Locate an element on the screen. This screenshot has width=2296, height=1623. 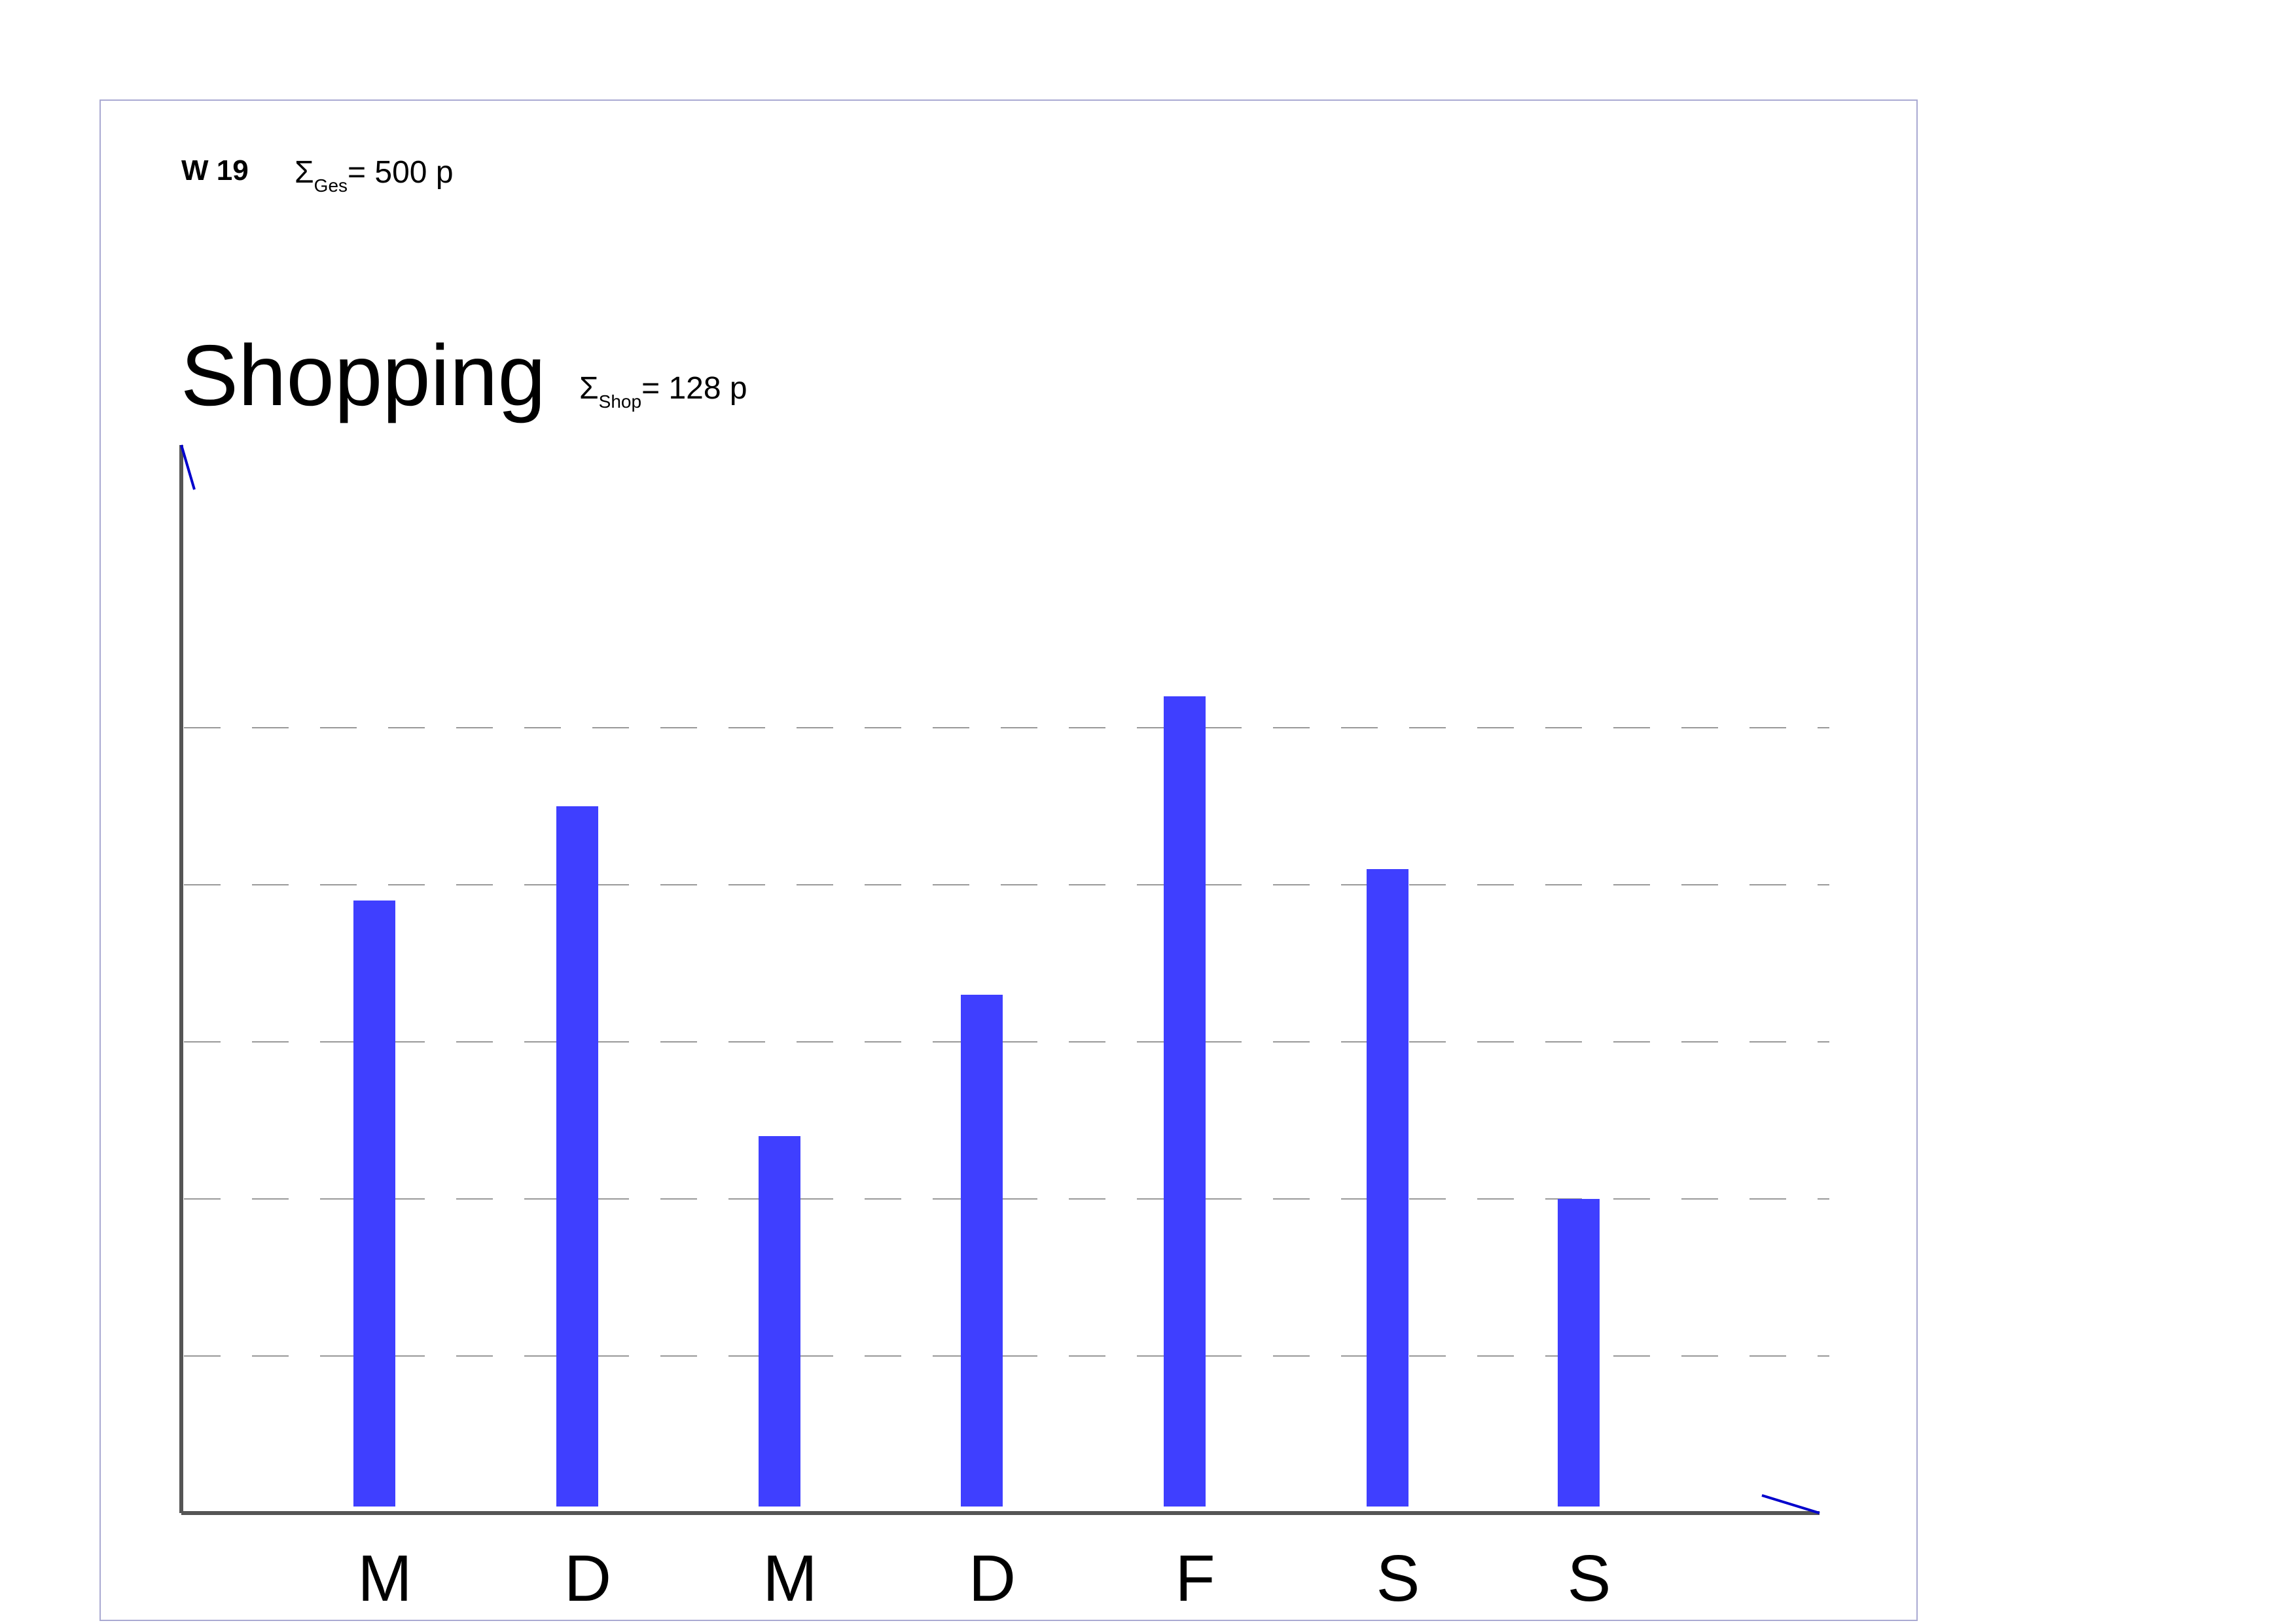
shop-sum: ΣShop= 128 p is located at coordinates (663, 391).